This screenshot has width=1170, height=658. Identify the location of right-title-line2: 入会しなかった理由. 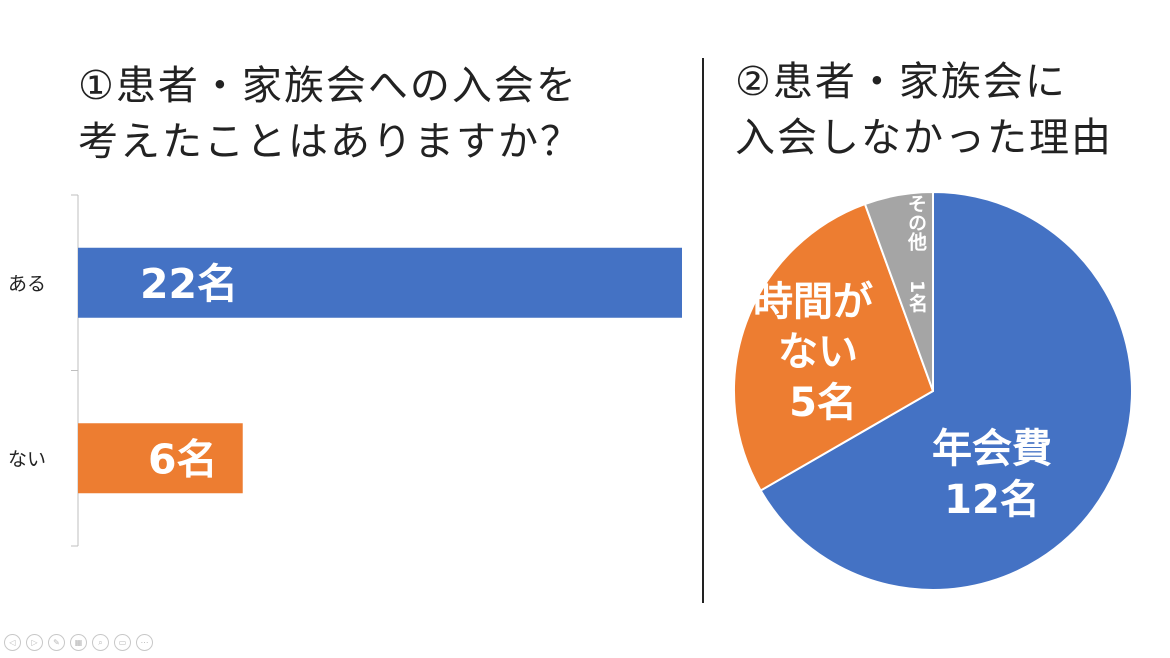
(924, 138).